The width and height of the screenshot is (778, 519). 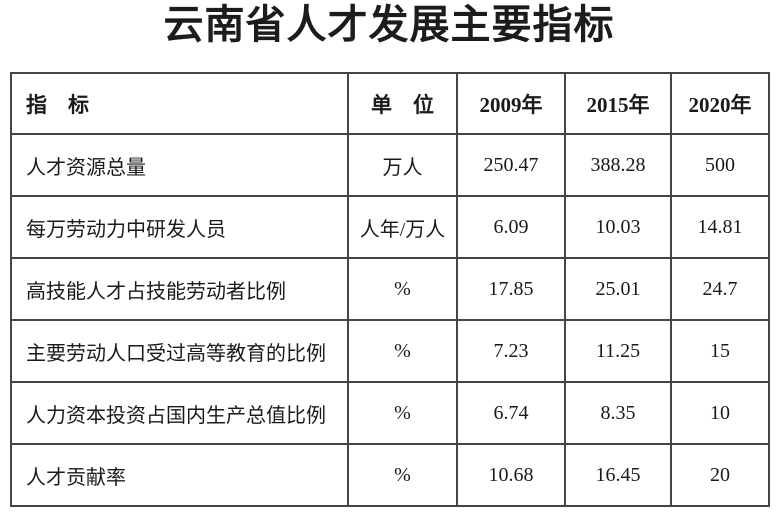 I want to click on indicator-cell: 高技能人才占技能劳动者比例, so click(x=179, y=289).